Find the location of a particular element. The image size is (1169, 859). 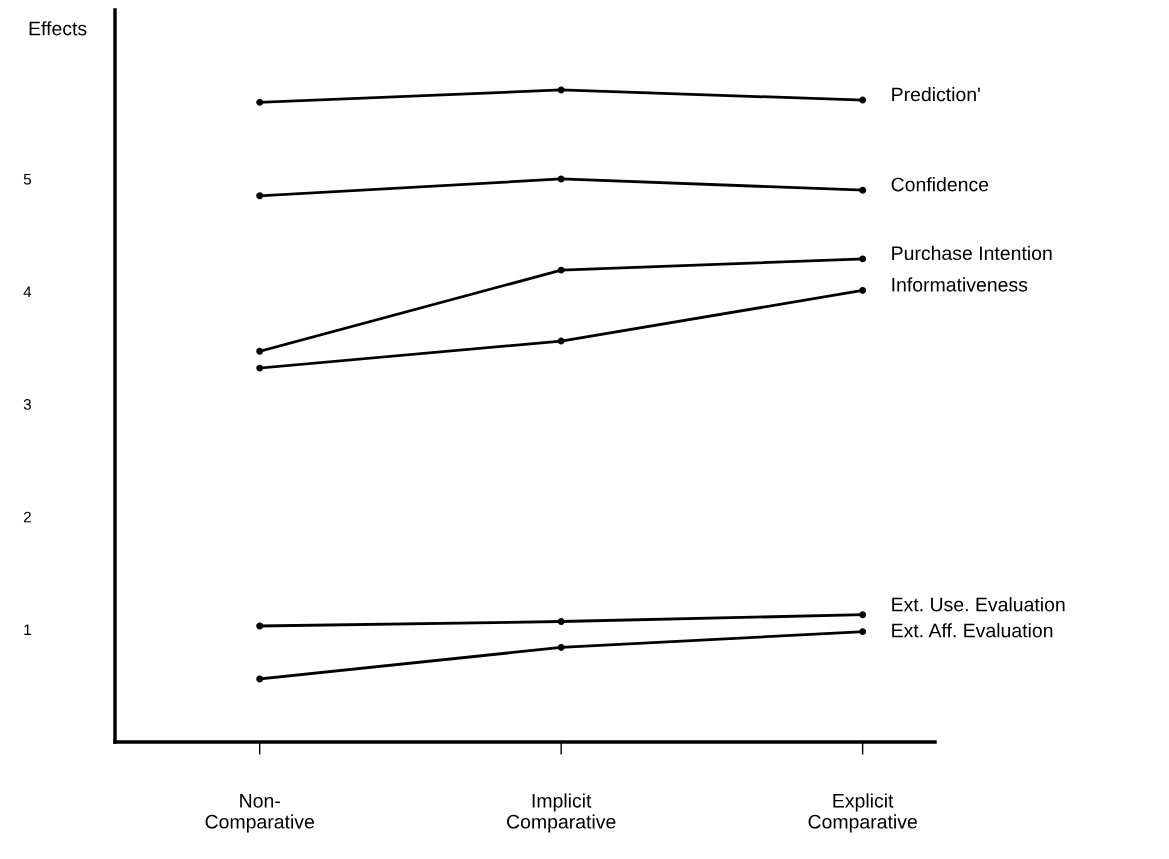

series-label: Confidence is located at coordinates (940, 184).